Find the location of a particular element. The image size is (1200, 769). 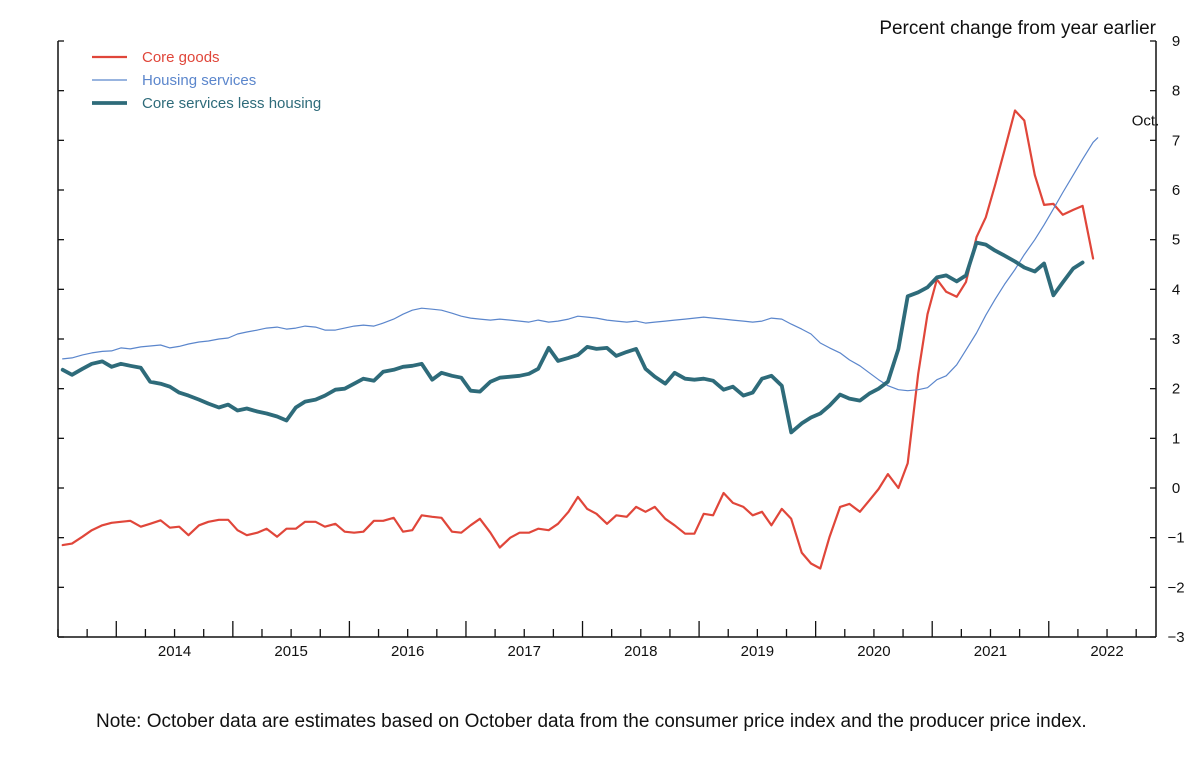

x-tick-label: 2016 is located at coordinates (407, 651).